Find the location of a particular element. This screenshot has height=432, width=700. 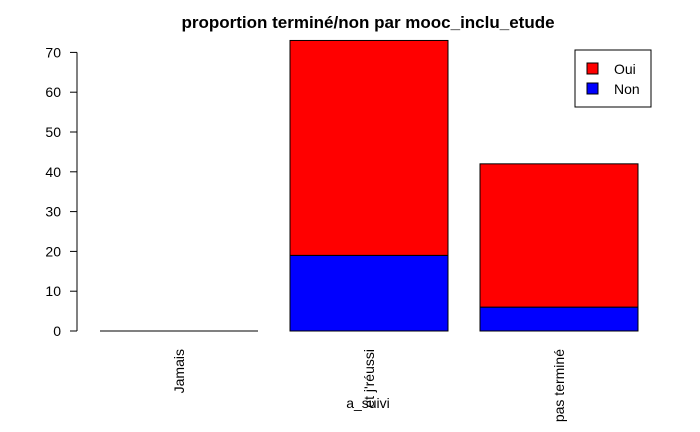

y-tick-label: 20 is located at coordinates (53, 251).